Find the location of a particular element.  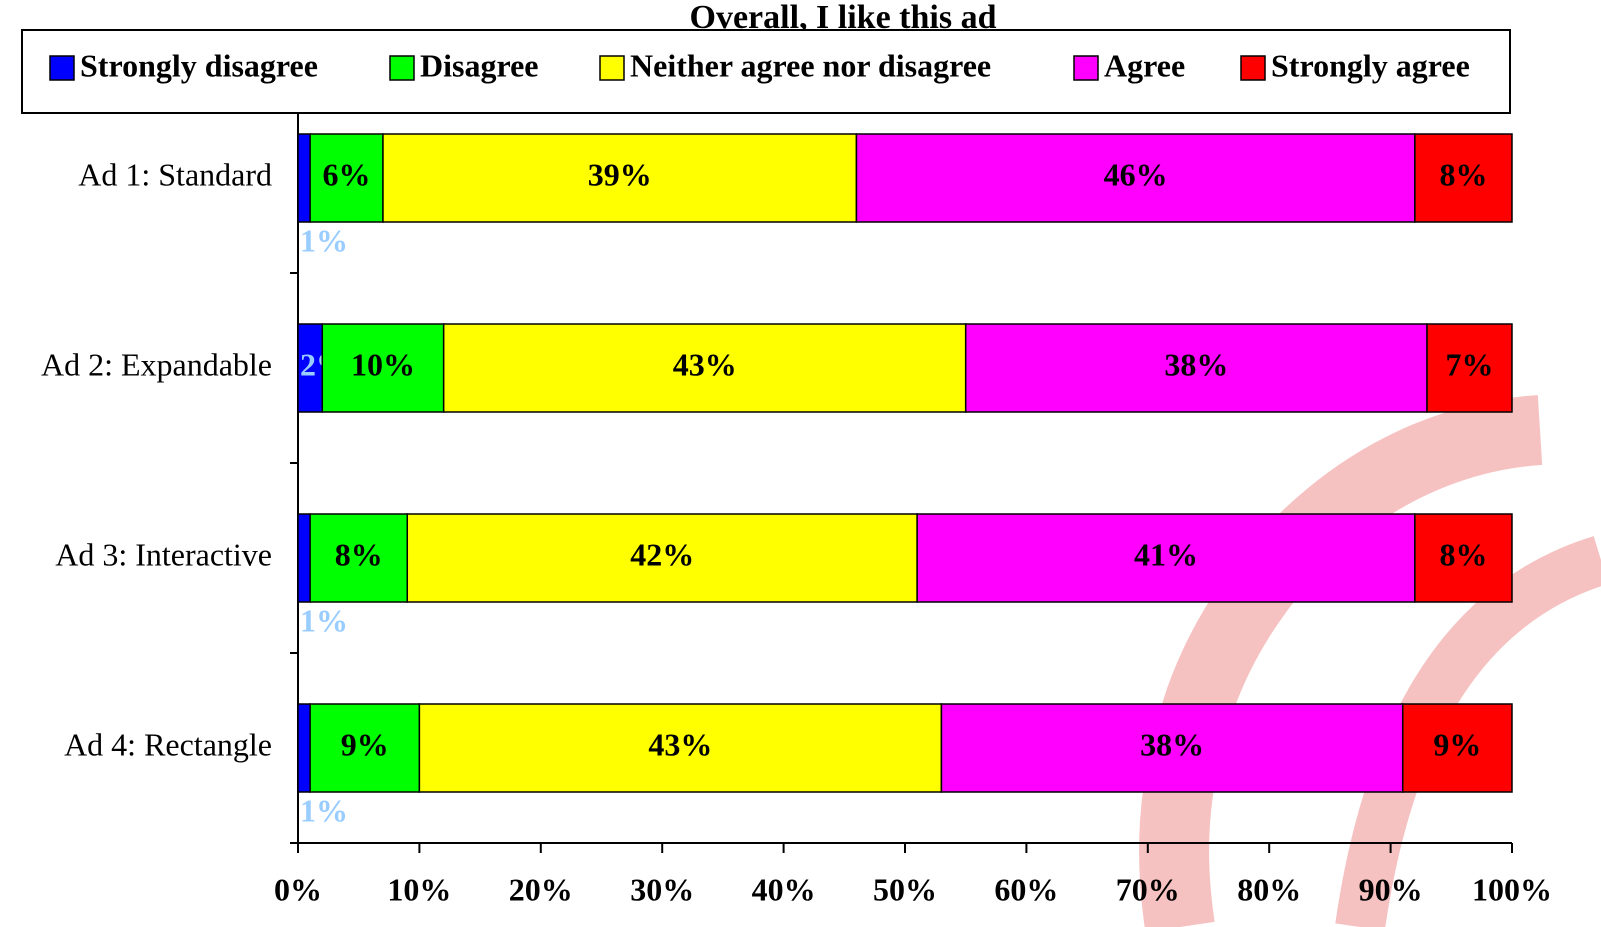

x-tick-label: 30% is located at coordinates (662, 889).